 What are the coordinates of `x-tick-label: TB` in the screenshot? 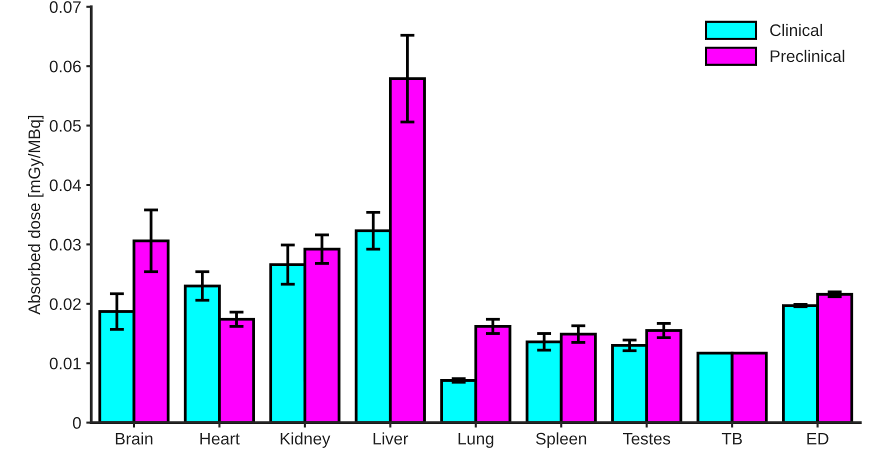 It's located at (732, 438).